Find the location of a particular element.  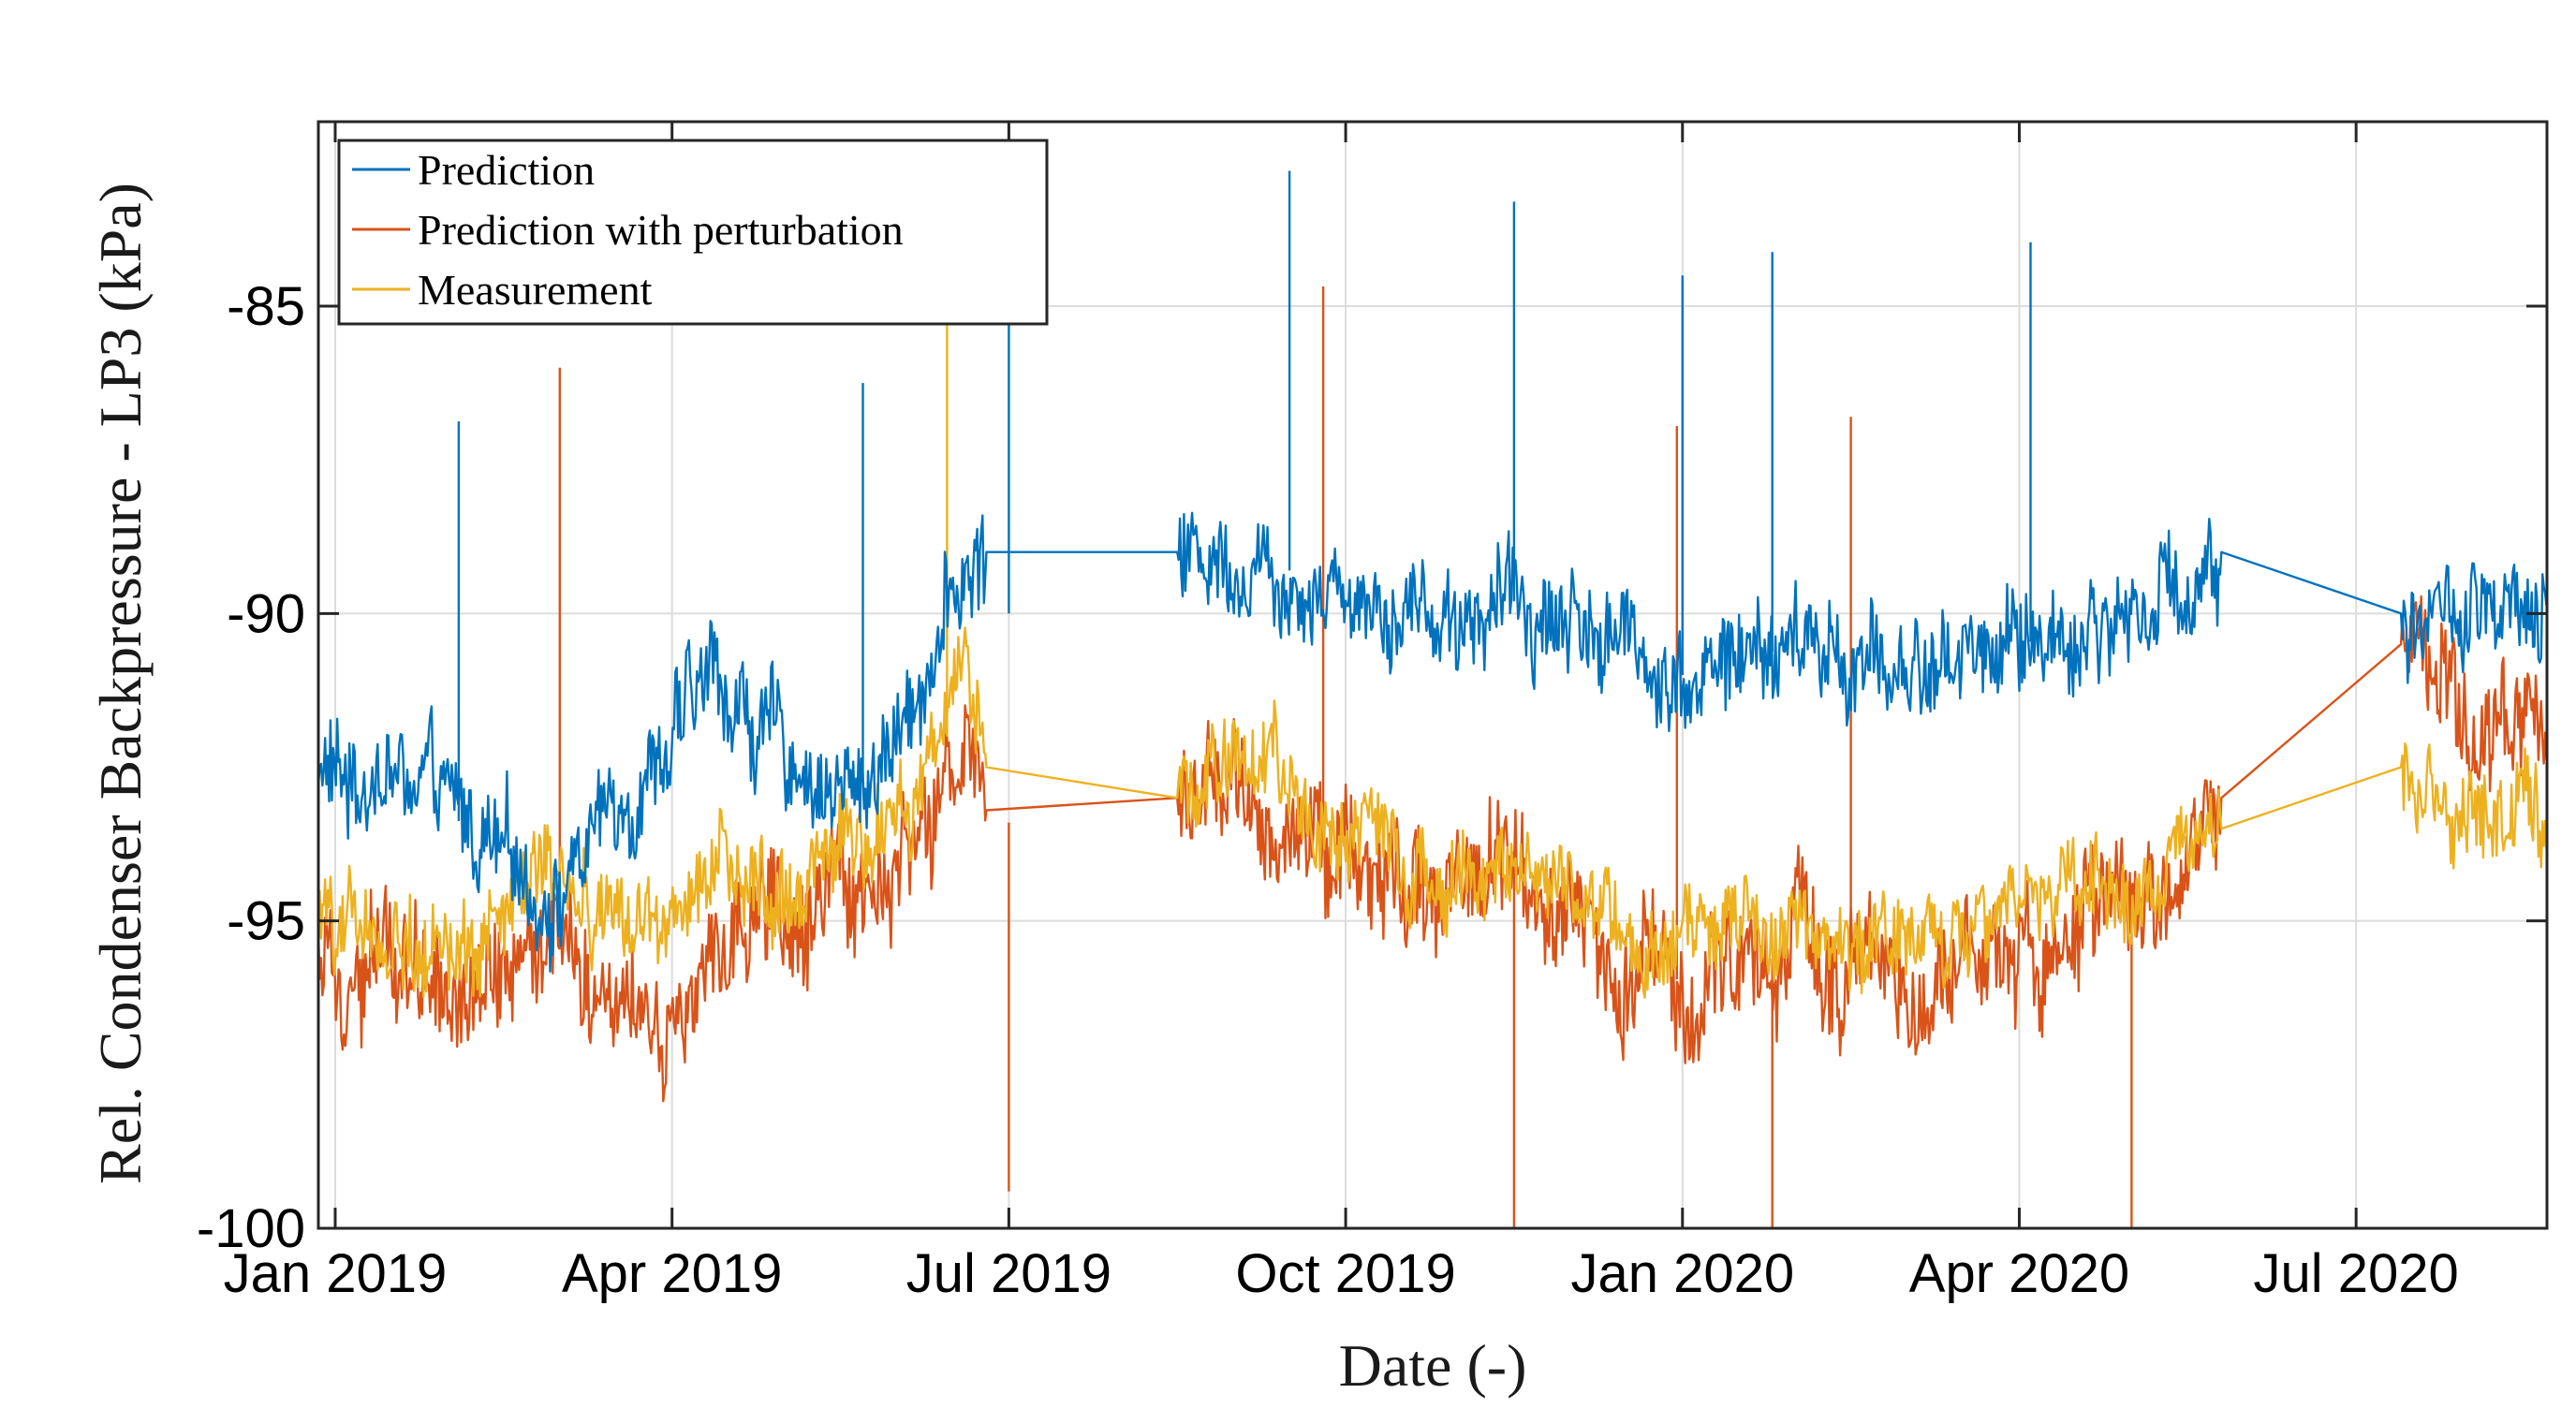

x-tick-label: Apr 2019 is located at coordinates (672, 1274).